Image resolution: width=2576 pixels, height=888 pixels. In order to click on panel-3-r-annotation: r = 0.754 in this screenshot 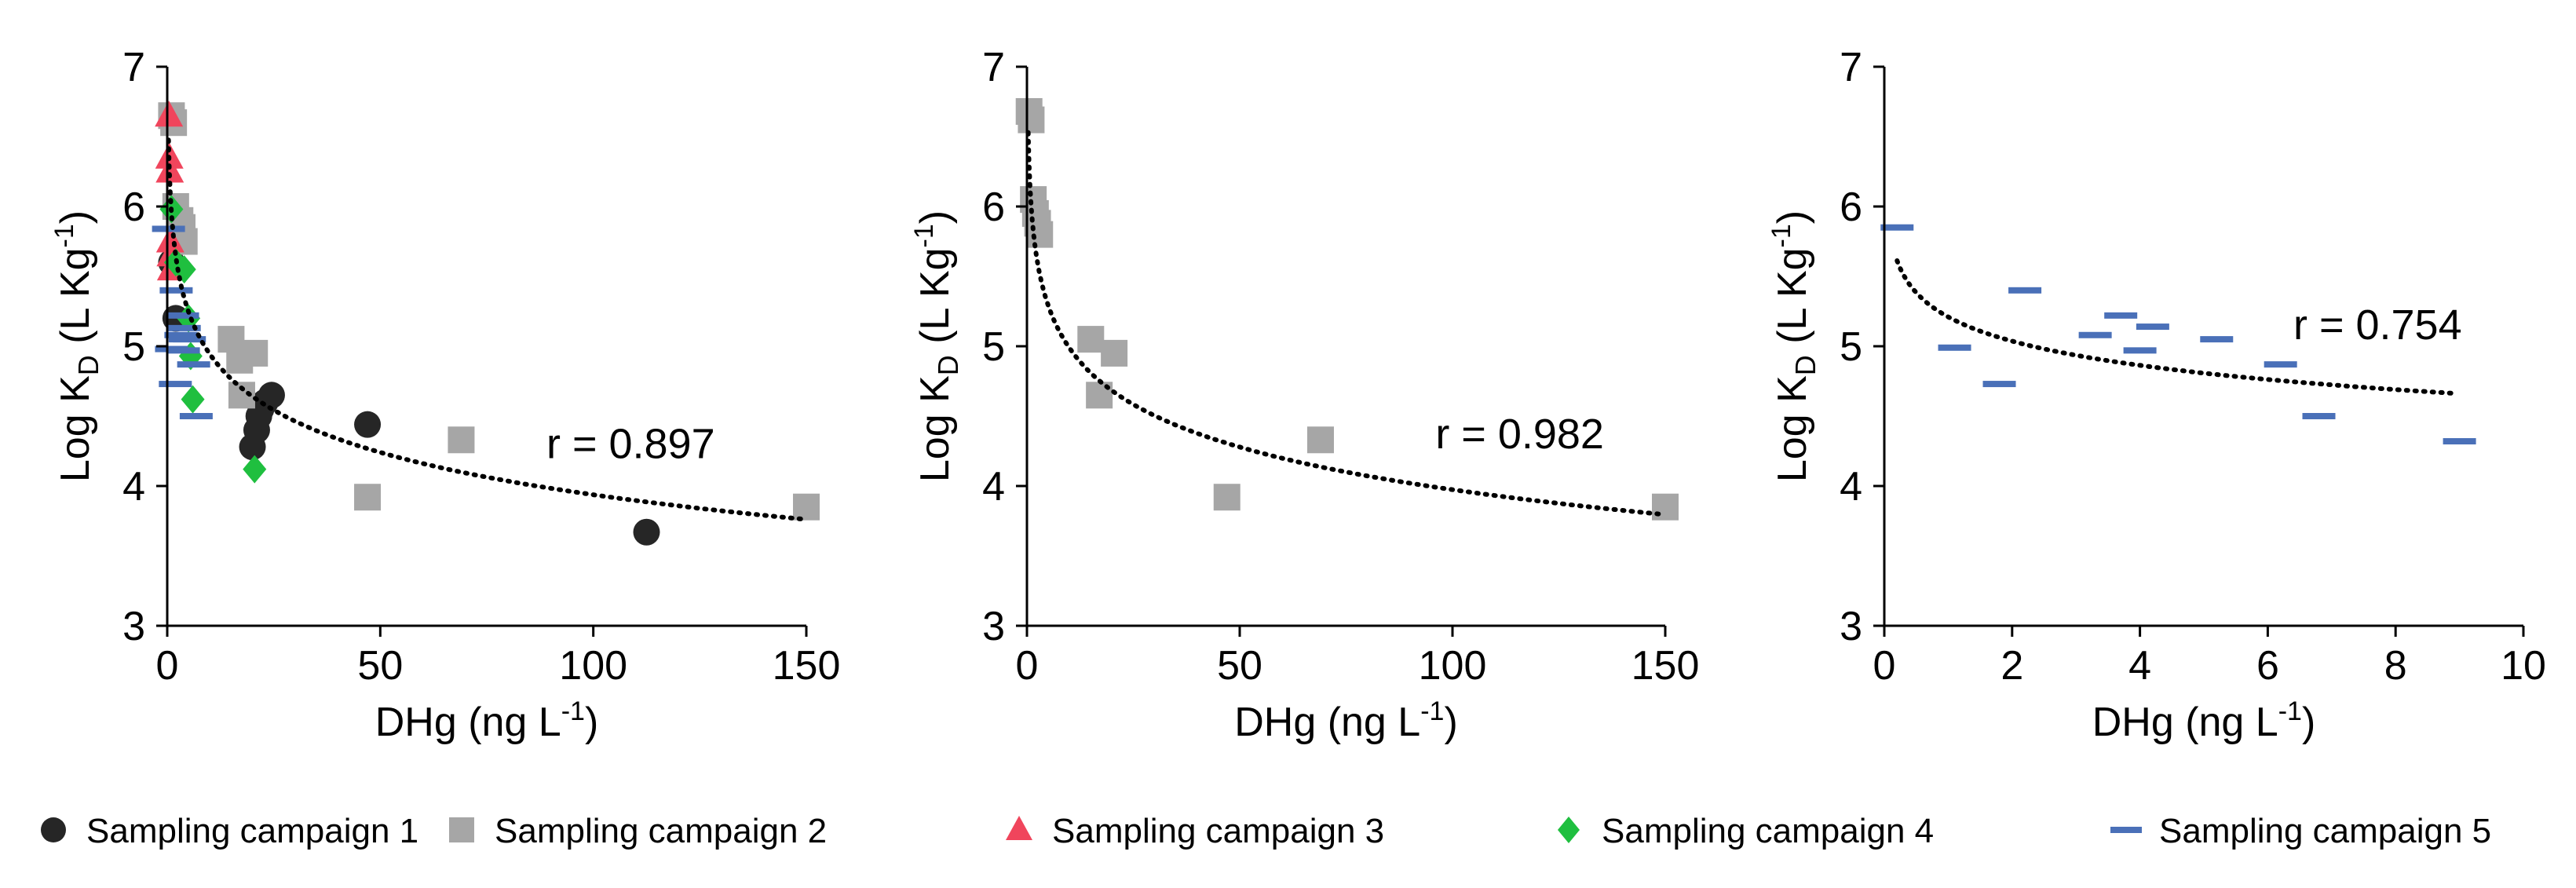, I will do `click(2377, 325)`.